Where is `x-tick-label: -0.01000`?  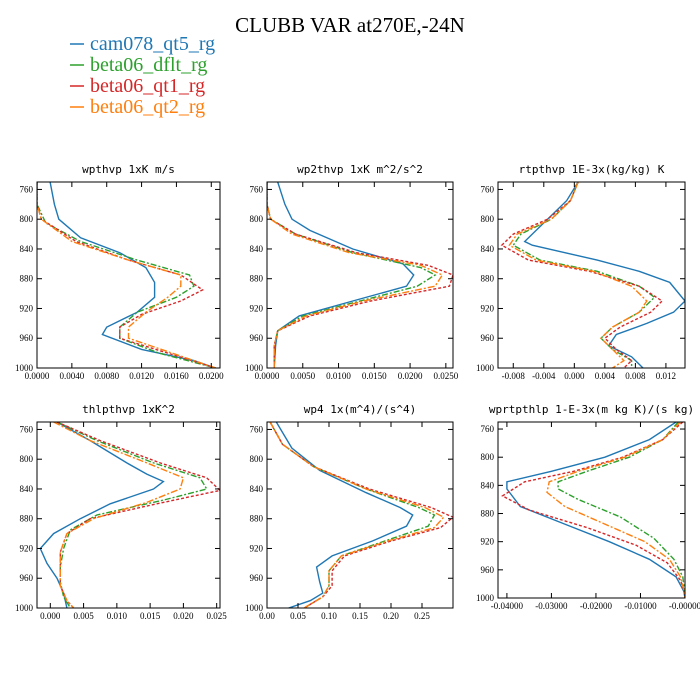
x-tick-label: -0.01000 is located at coordinates (640, 606).